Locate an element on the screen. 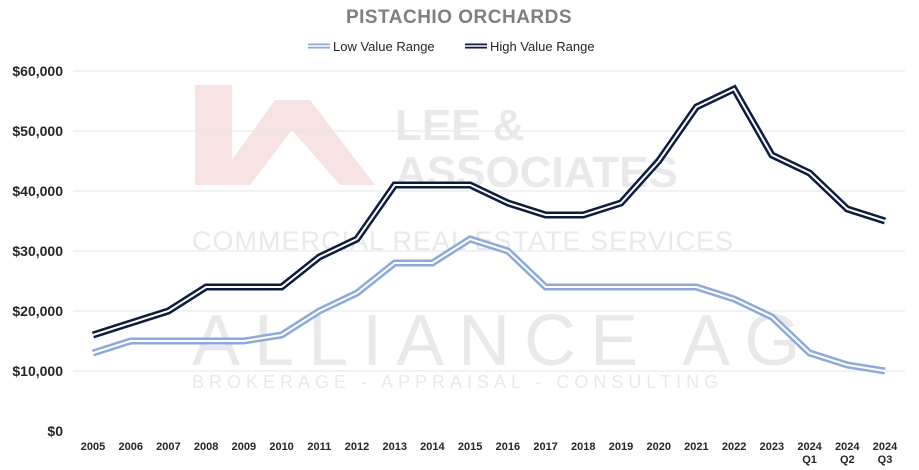 The width and height of the screenshot is (919, 470). x-tick-label: 2019 is located at coordinates (621, 447).